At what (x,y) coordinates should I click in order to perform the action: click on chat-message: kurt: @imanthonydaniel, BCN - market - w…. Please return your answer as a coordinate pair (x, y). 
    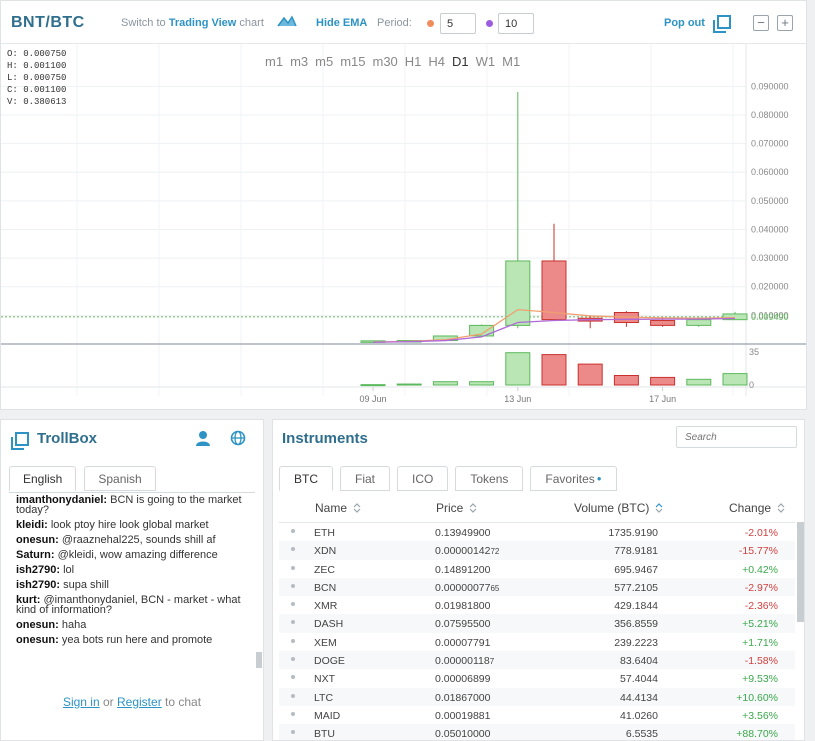
    Looking at the image, I should click on (132, 605).